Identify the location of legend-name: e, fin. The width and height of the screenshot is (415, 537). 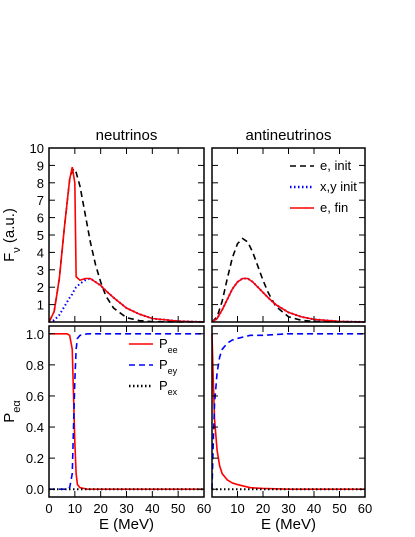
(334, 207).